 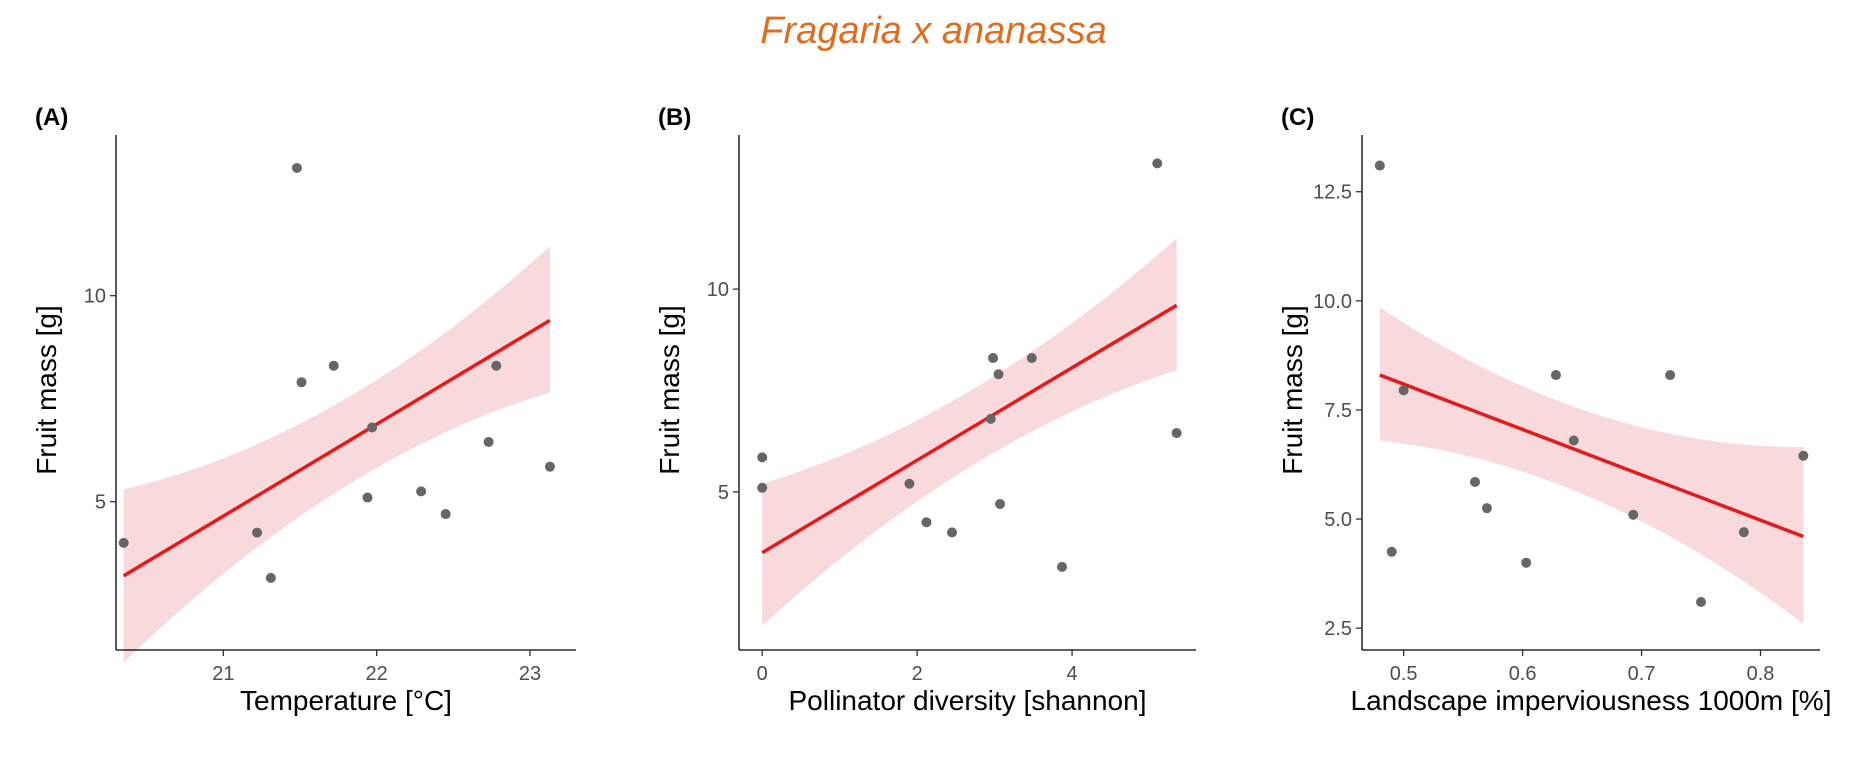 What do you see at coordinates (917, 674) in the screenshot?
I see `x-tick-label: 2` at bounding box center [917, 674].